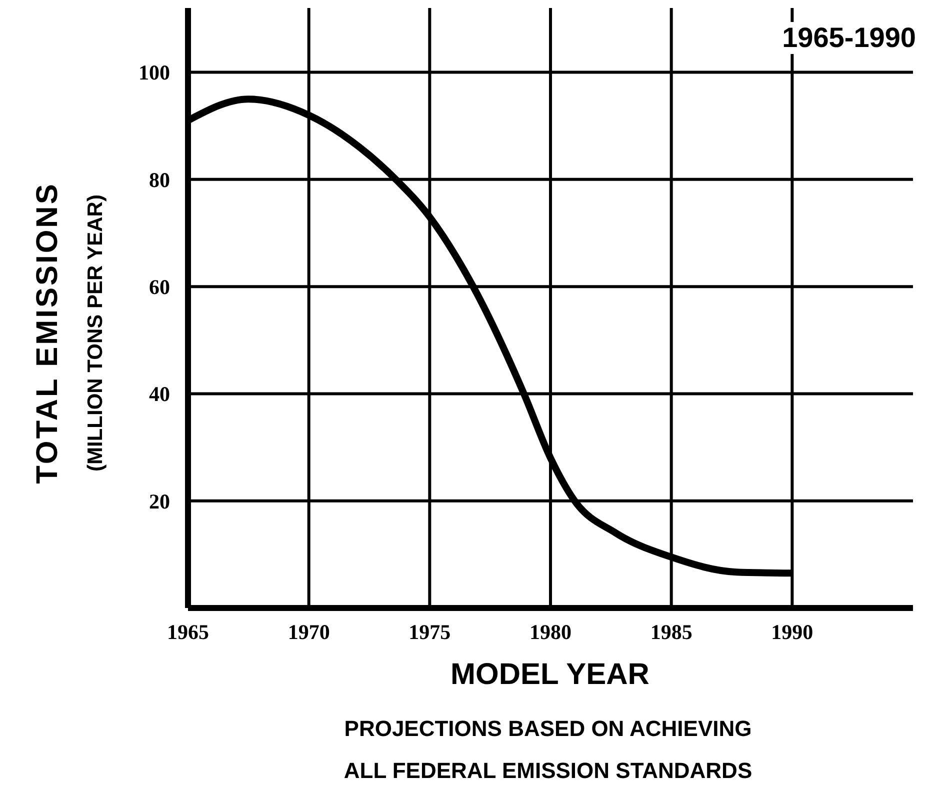  I want to click on y-axis-title: TOTAL EMISSIONS, so click(48, 333).